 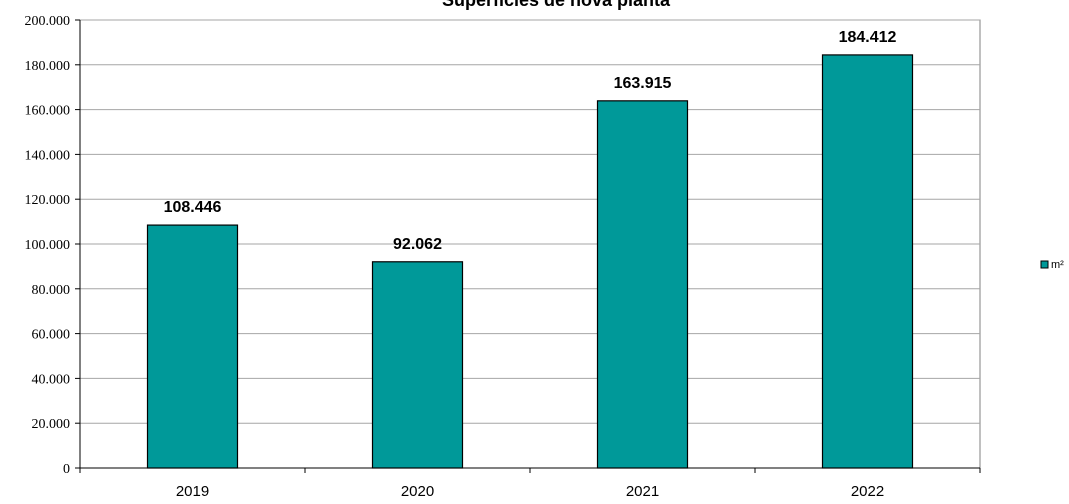 I want to click on y-tick-label: 120.000, so click(x=48, y=200).